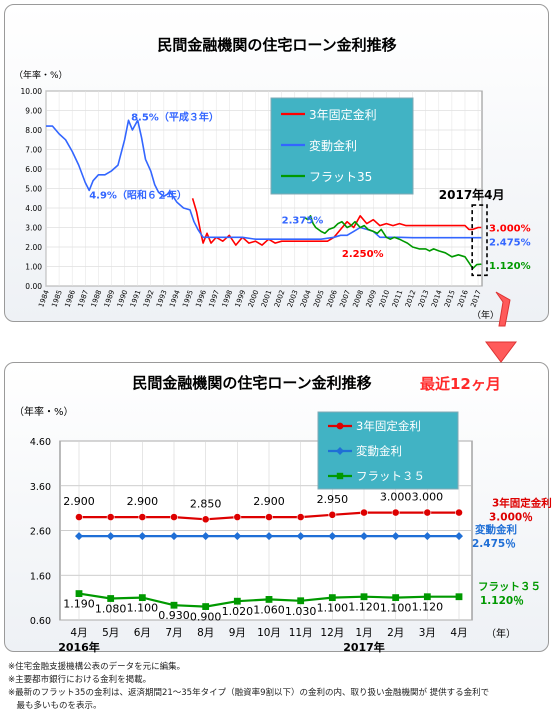  What do you see at coordinates (40, 621) in the screenshot?
I see `y-tick-label: 0.60` at bounding box center [40, 621].